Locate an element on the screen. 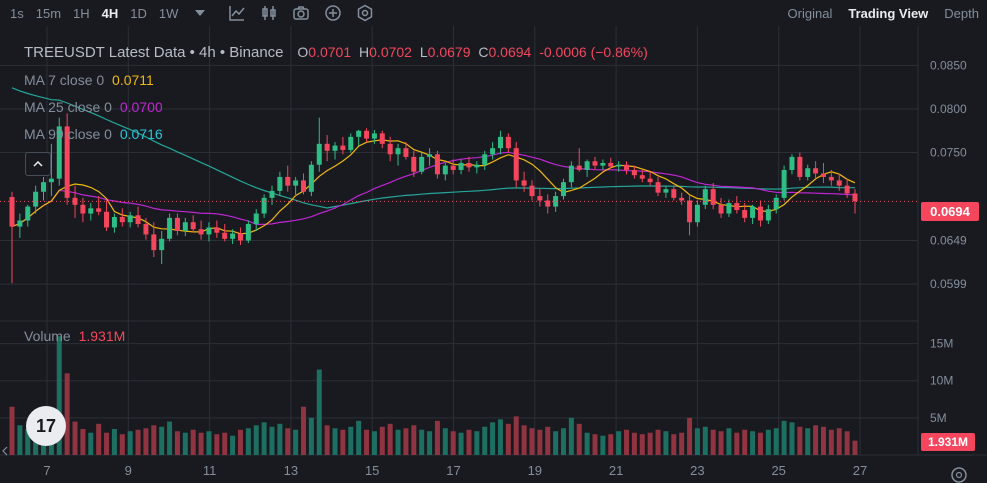 The image size is (987, 483). collapse-legend-button is located at coordinates (38, 164).